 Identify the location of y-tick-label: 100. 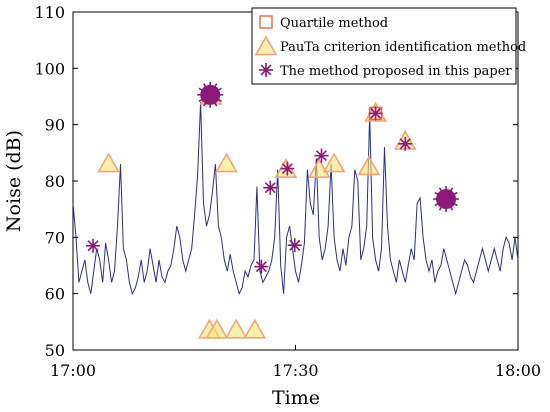
(49, 68).